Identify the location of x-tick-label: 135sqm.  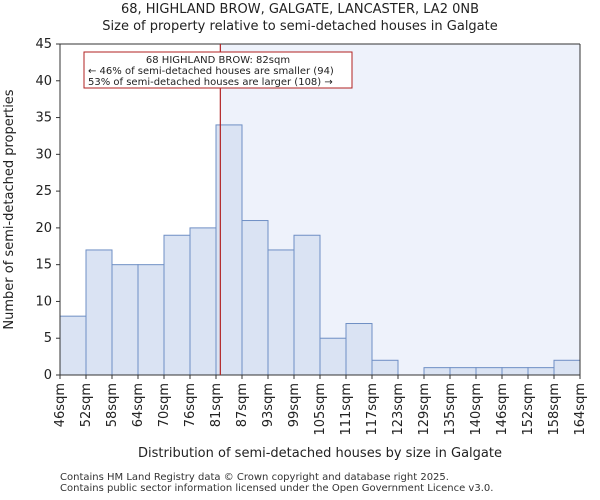
(450, 409).